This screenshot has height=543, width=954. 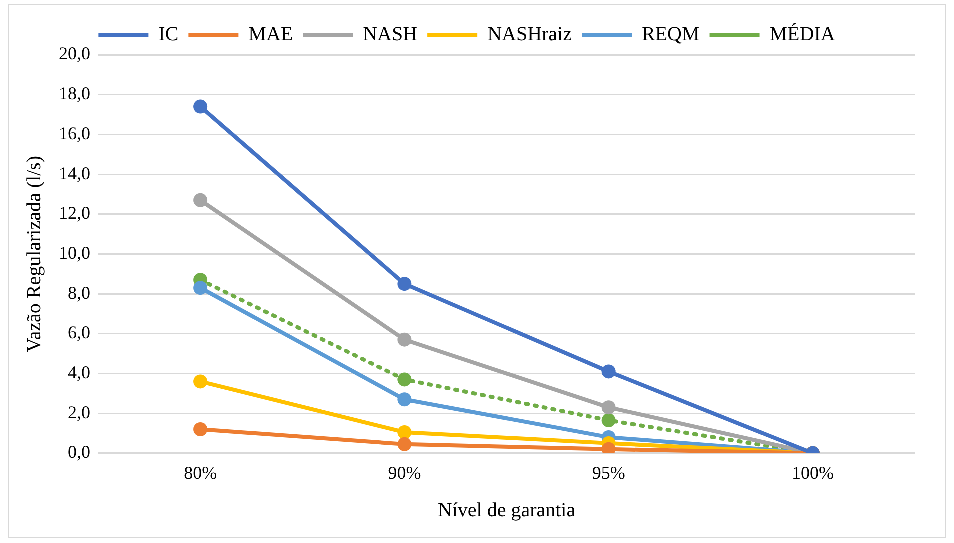 What do you see at coordinates (671, 34) in the screenshot?
I see `legend-label: REQM` at bounding box center [671, 34].